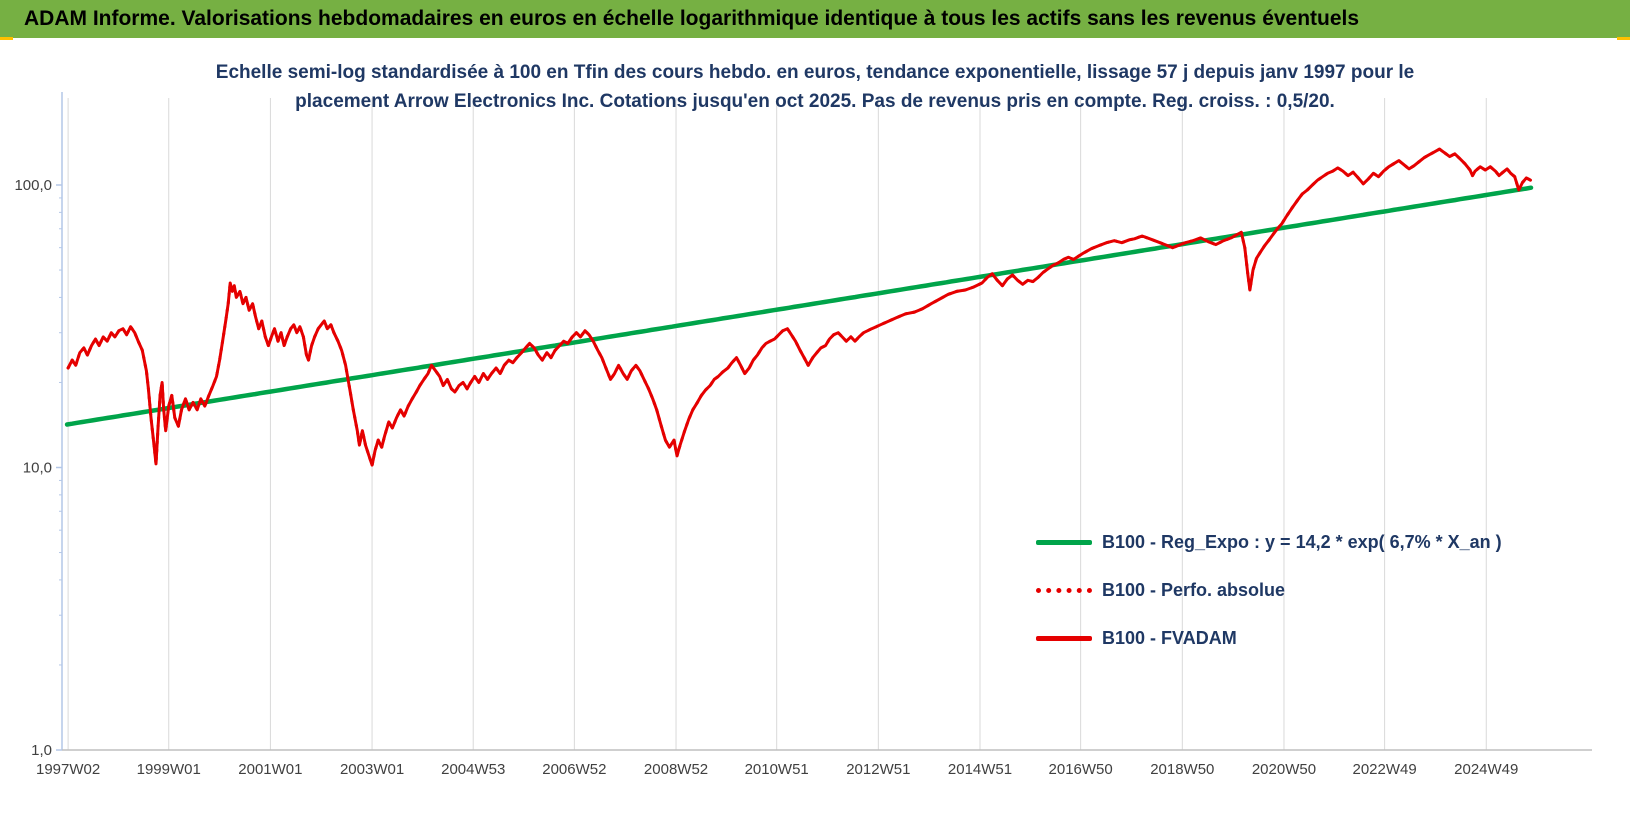 The image size is (1630, 815). I want to click on y-axis-tick-label: 10,0, so click(37, 468).